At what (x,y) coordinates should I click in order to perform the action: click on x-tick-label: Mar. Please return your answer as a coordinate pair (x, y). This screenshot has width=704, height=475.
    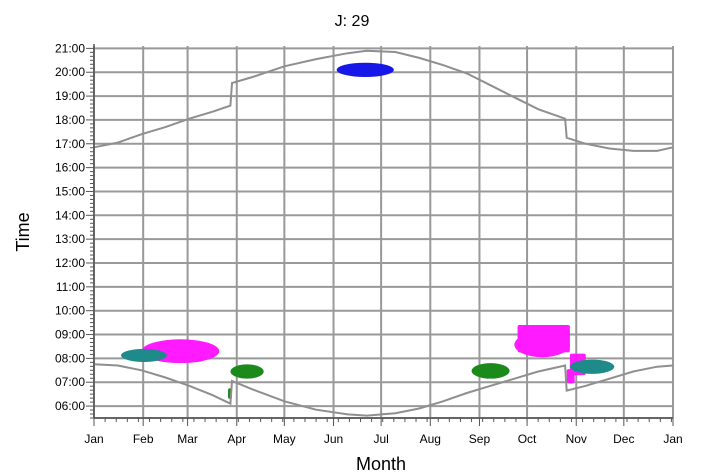
    Looking at the image, I should click on (187, 439).